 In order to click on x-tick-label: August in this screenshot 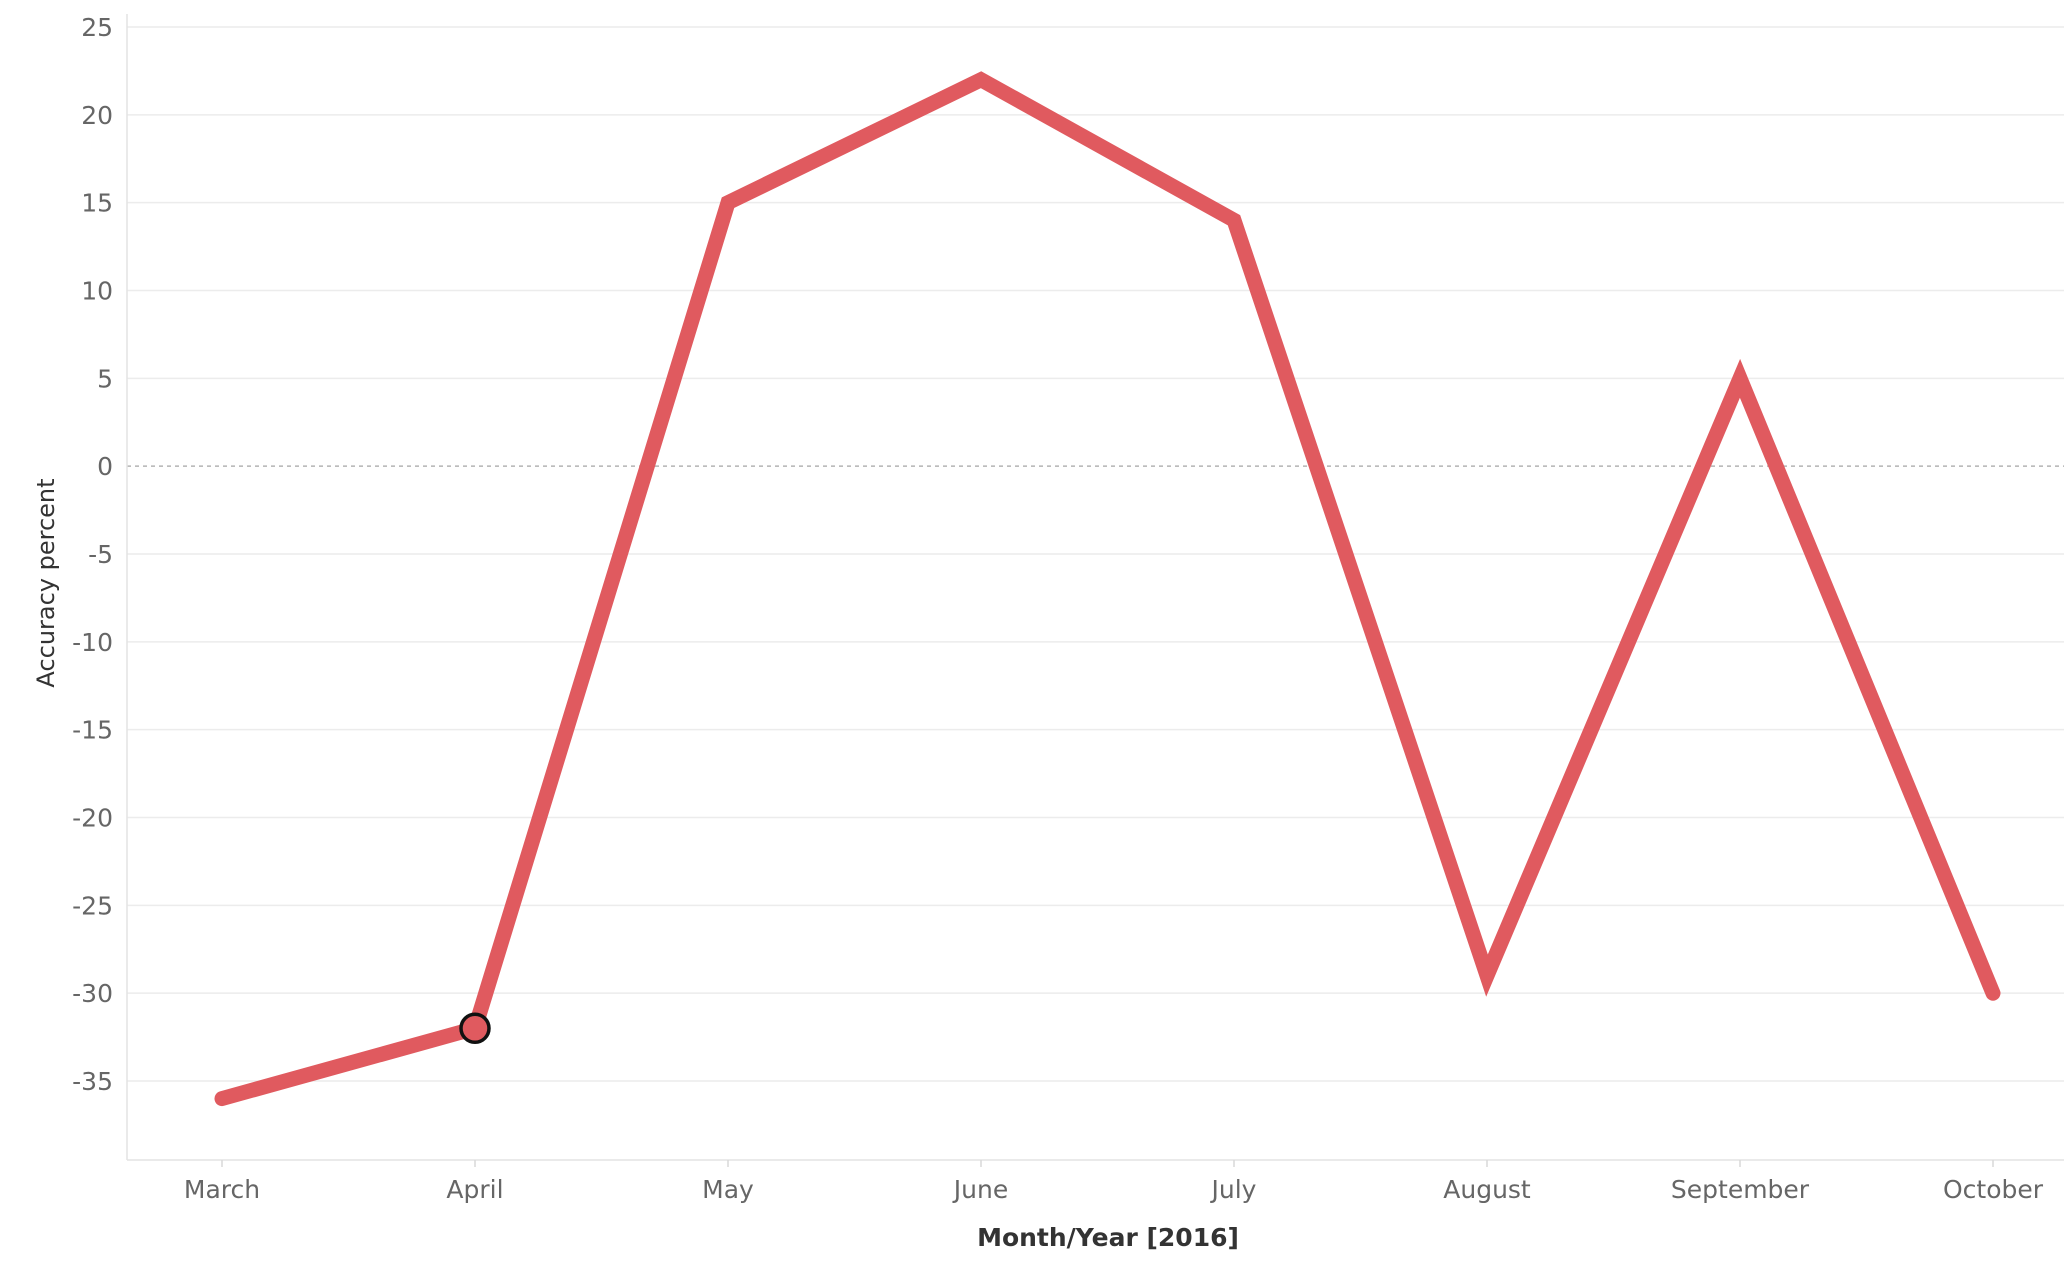, I will do `click(1487, 1189)`.